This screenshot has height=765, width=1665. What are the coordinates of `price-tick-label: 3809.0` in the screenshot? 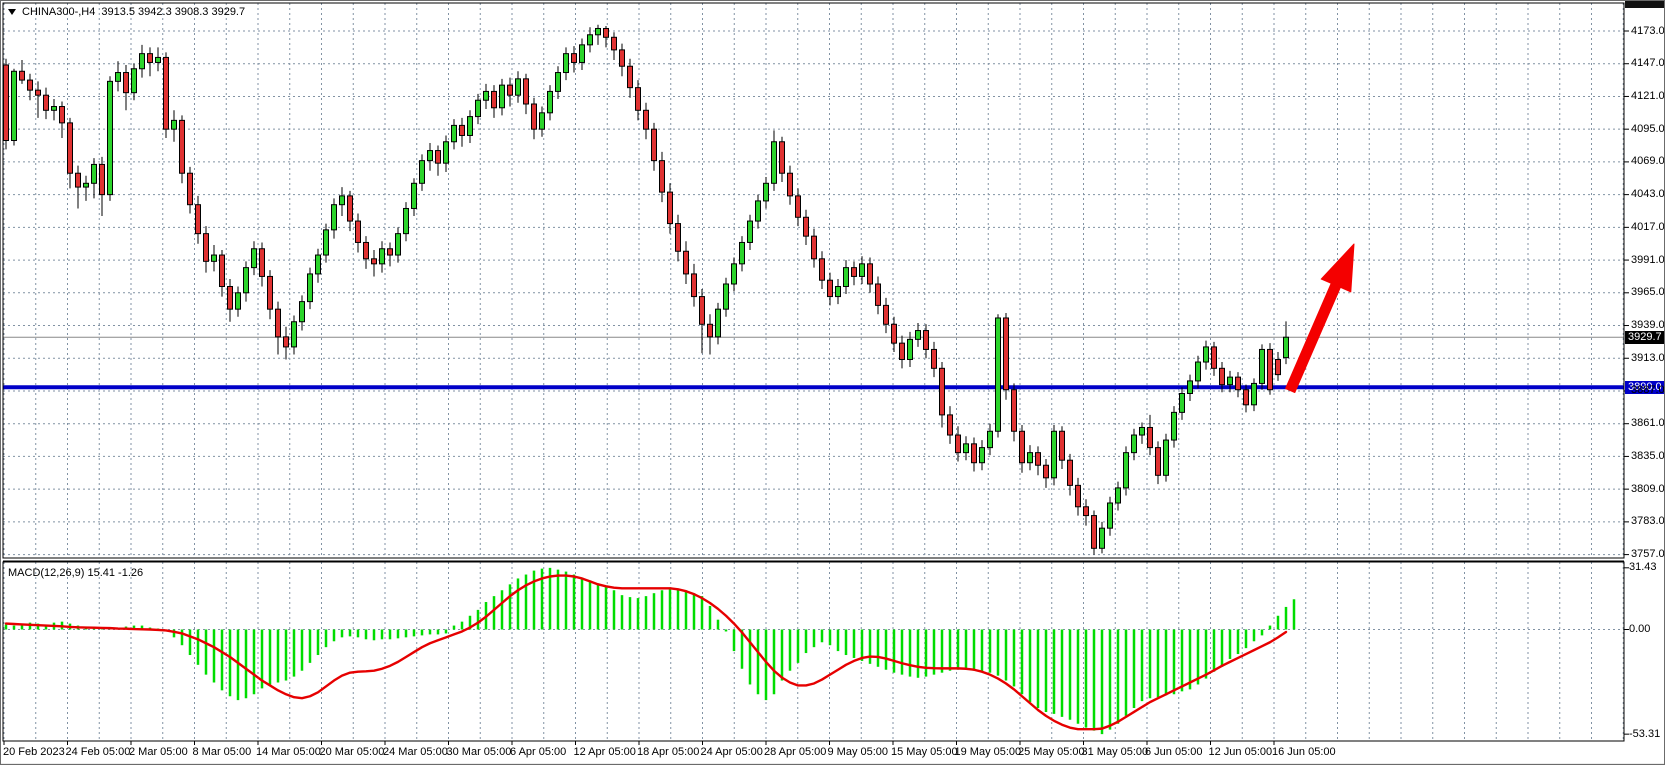 It's located at (1648, 488).